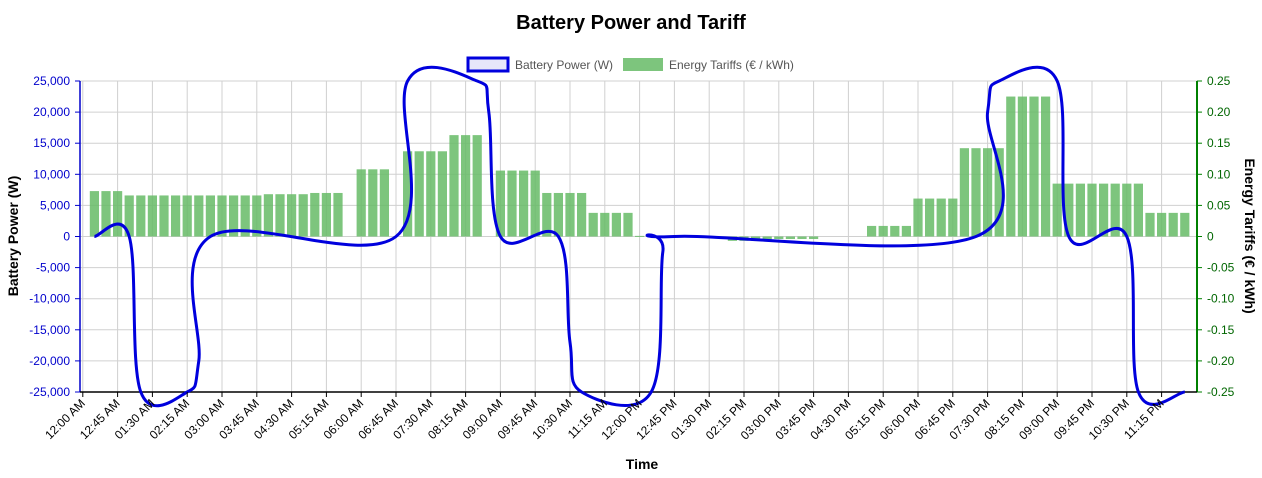 The width and height of the screenshot is (1262, 478). Describe the element at coordinates (1250, 235) in the screenshot. I see `right-axis-title: Energy Tariffs (€ / kWh)` at that location.